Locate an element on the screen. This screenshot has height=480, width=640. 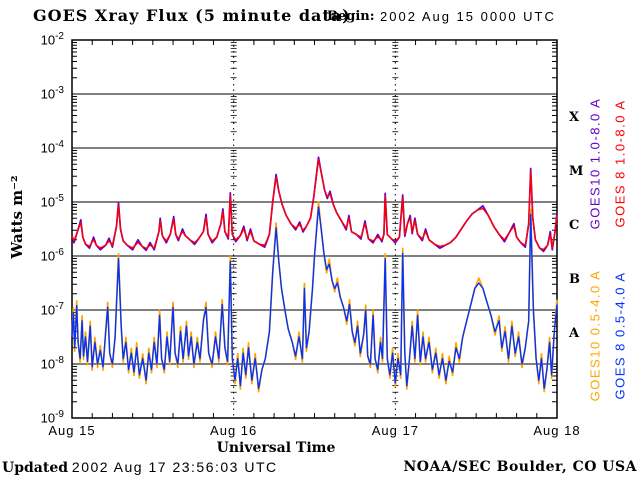
y-tick-label: 10⁻⁹ is located at coordinates (52, 417).